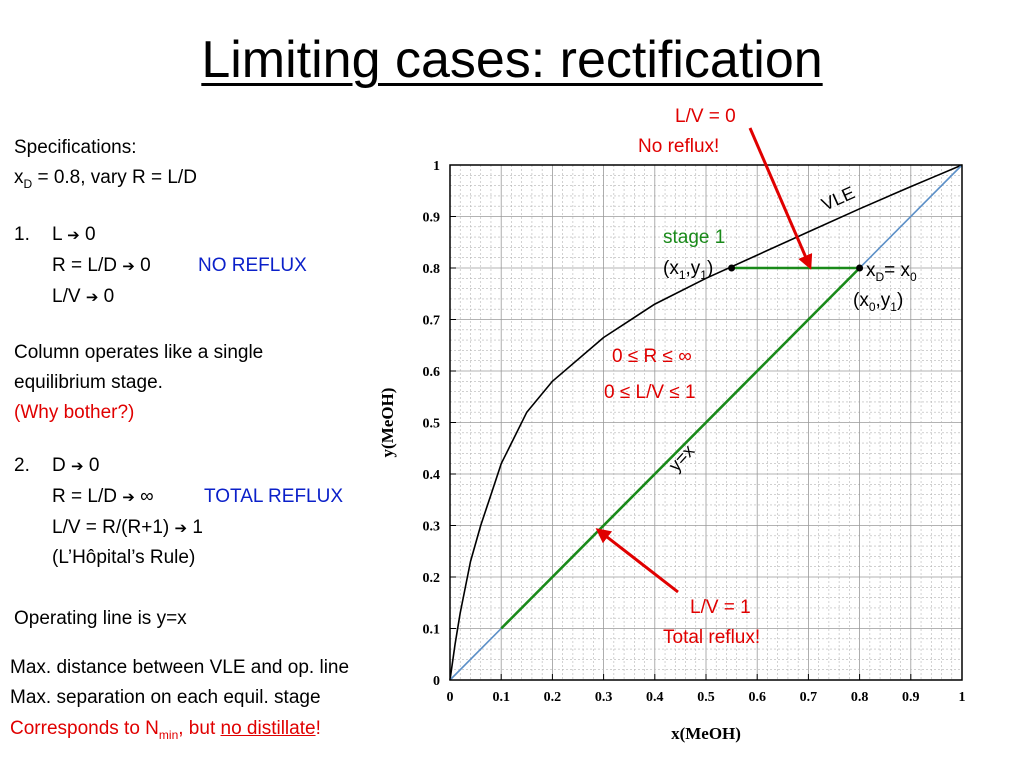 This screenshot has height=768, width=1024. I want to click on no-reflux-arrow, so click(780, 198).